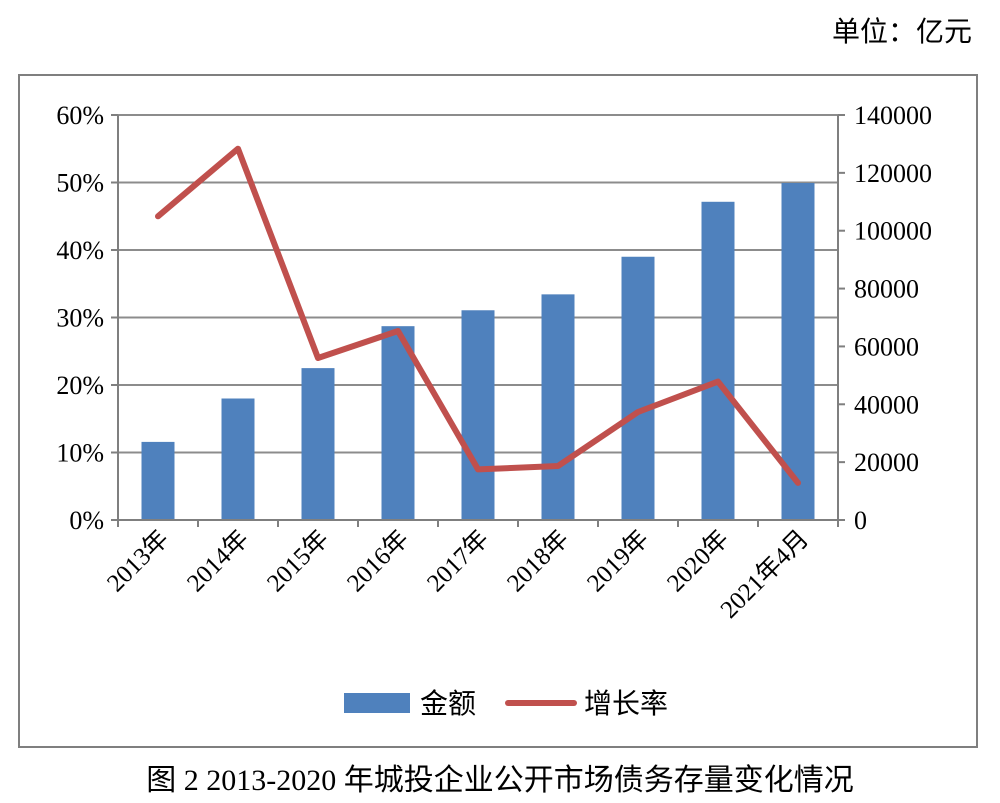 The height and width of the screenshot is (803, 1000). I want to click on right-tick-label: 120000, so click(893, 173).